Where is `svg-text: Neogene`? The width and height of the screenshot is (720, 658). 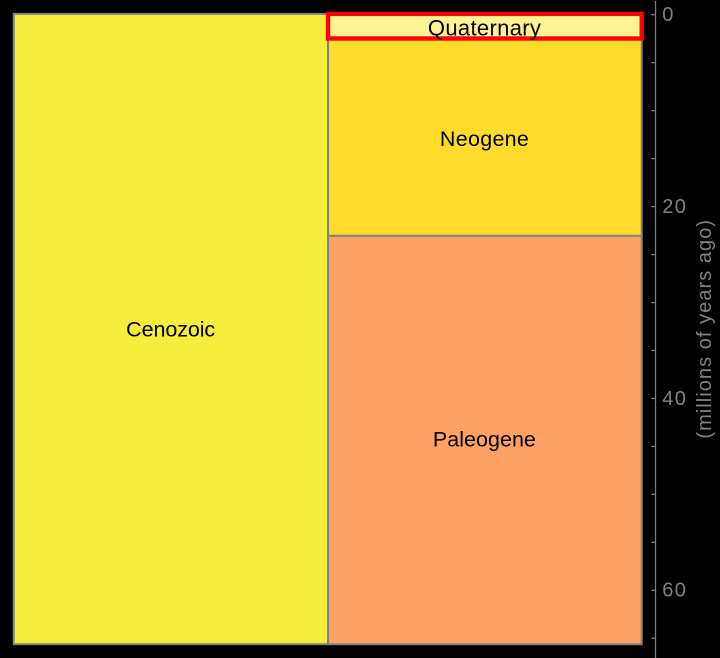 svg-text: Neogene is located at coordinates (484, 139).